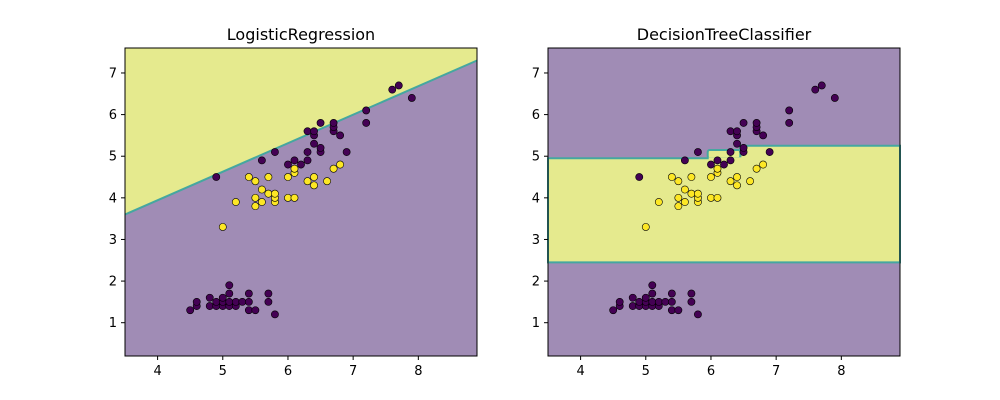  I want to click on y-axis: 1 2 3 4 5 6 7, so click(540, 198).